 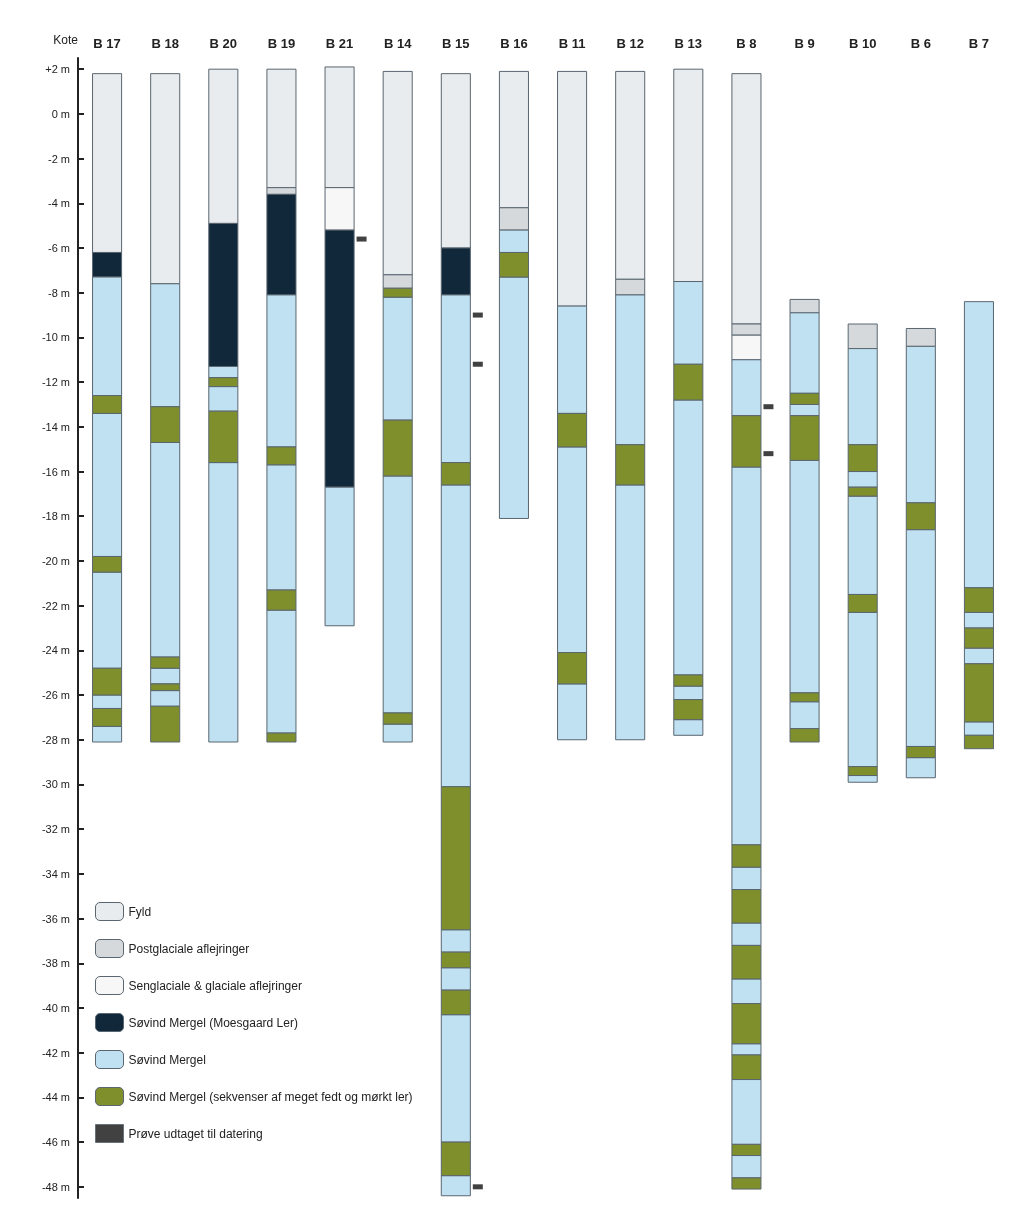 What do you see at coordinates (572, 43) in the screenshot?
I see `x-tick-label: B 11` at bounding box center [572, 43].